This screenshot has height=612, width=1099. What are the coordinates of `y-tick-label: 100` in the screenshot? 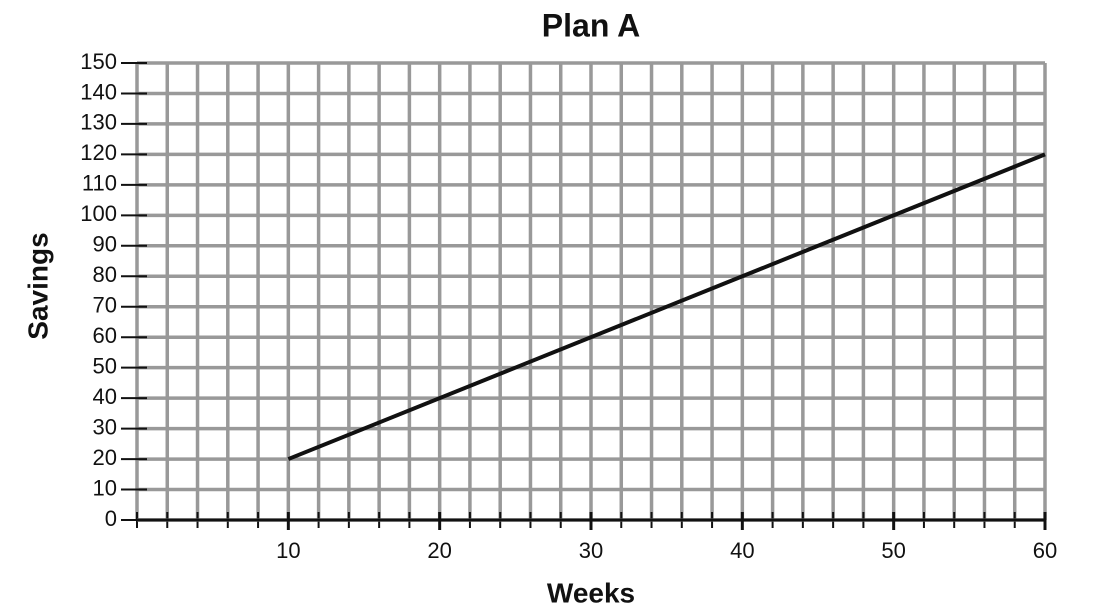 It's located at (98, 213).